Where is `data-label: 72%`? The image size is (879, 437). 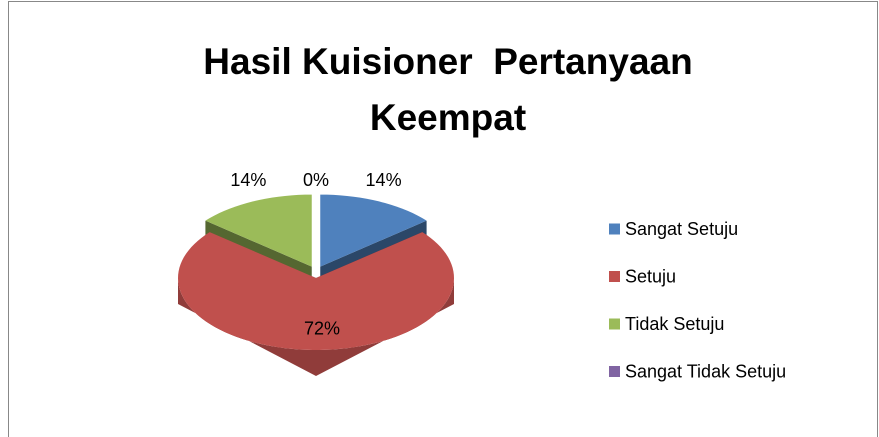
data-label: 72% is located at coordinates (322, 329).